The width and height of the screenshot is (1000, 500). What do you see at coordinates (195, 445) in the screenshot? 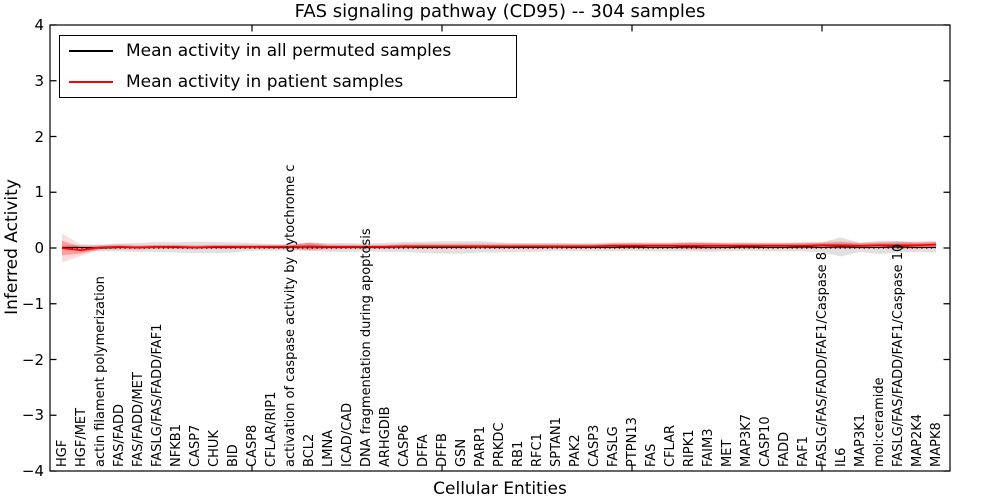
I see `x-tick-label: CASP7` at bounding box center [195, 445].